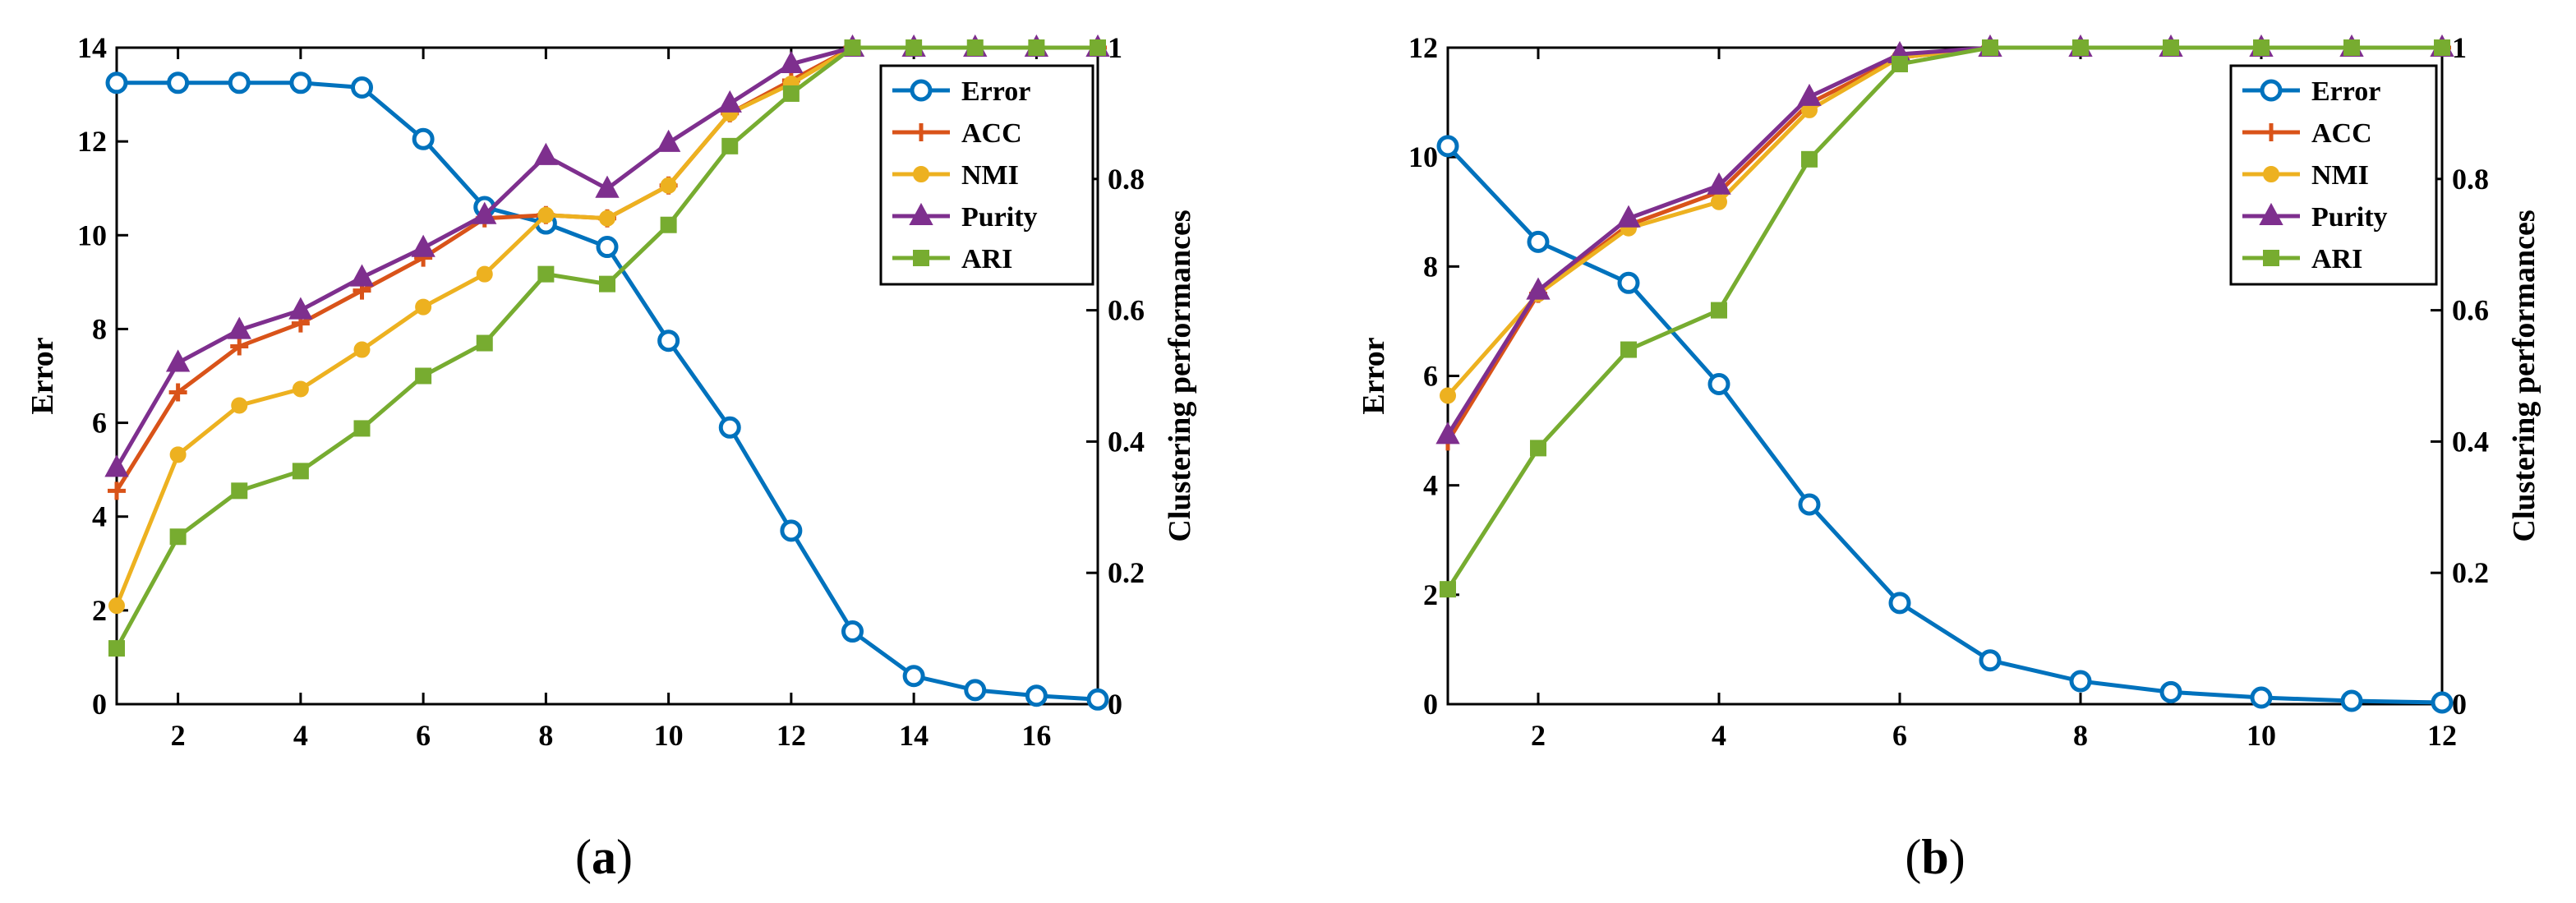  What do you see at coordinates (2341, 133) in the screenshot?
I see `legend-label-acc: ACC` at bounding box center [2341, 133].